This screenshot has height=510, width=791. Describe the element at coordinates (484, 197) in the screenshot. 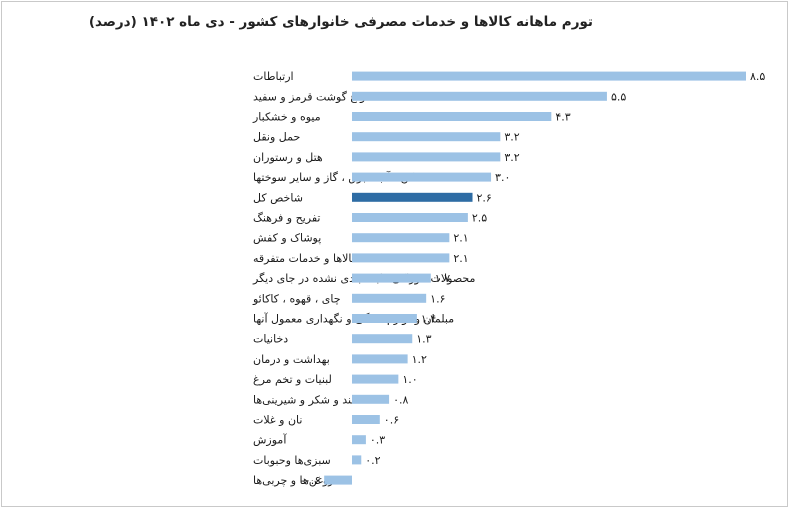

I see `value-label: ۲.۶` at that location.